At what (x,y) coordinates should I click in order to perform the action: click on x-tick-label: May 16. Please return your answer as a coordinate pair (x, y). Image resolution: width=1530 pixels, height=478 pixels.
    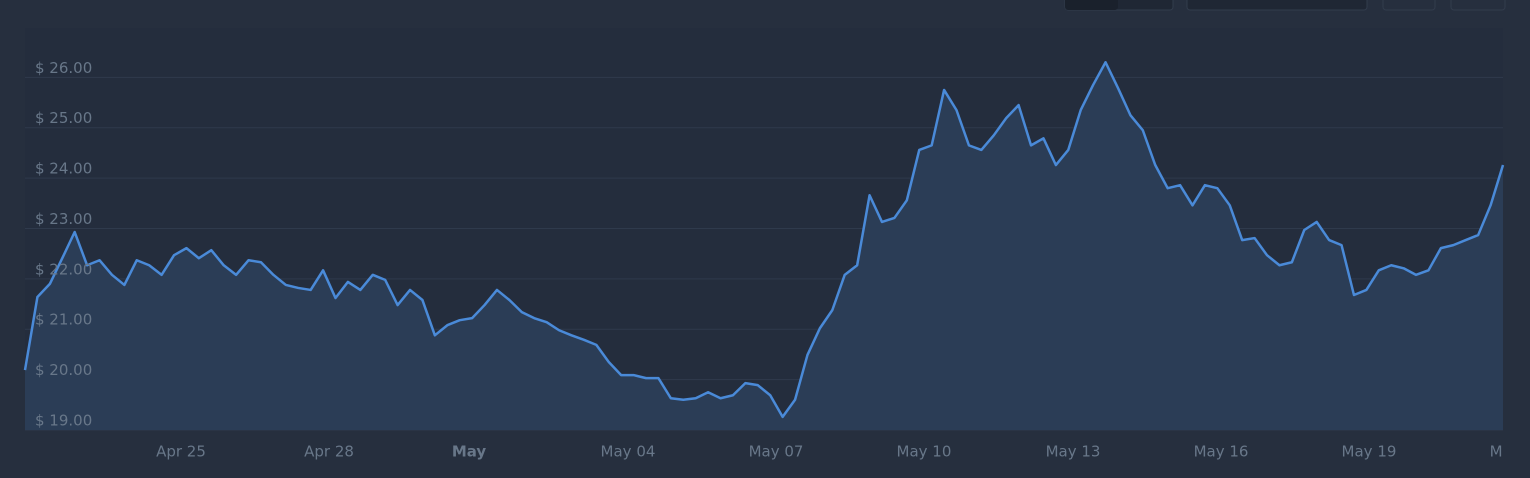
    Looking at the image, I should click on (1221, 452).